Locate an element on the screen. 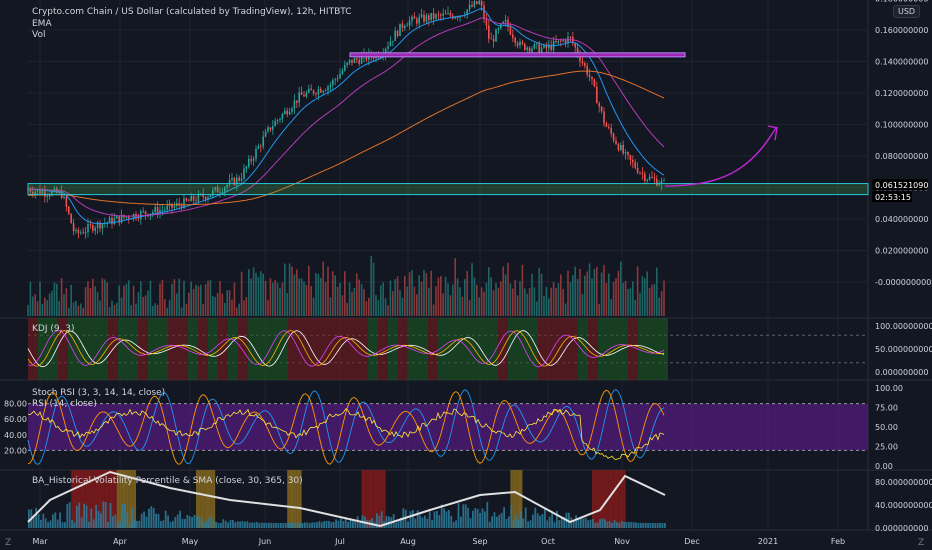 The height and width of the screenshot is (550, 932). vol-indicator-label: Vol is located at coordinates (39, 35).